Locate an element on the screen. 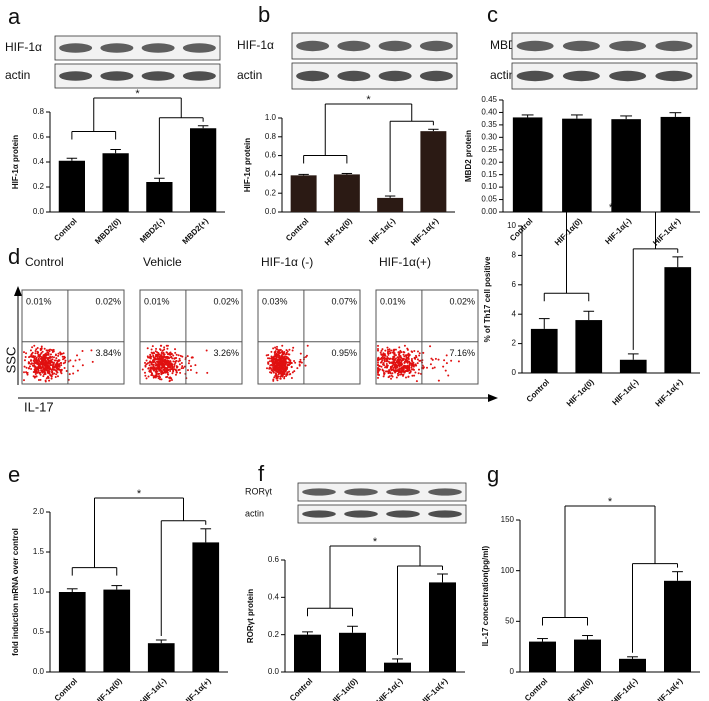 The image size is (709, 701). y-tick-label: 100 is located at coordinates (508, 570).